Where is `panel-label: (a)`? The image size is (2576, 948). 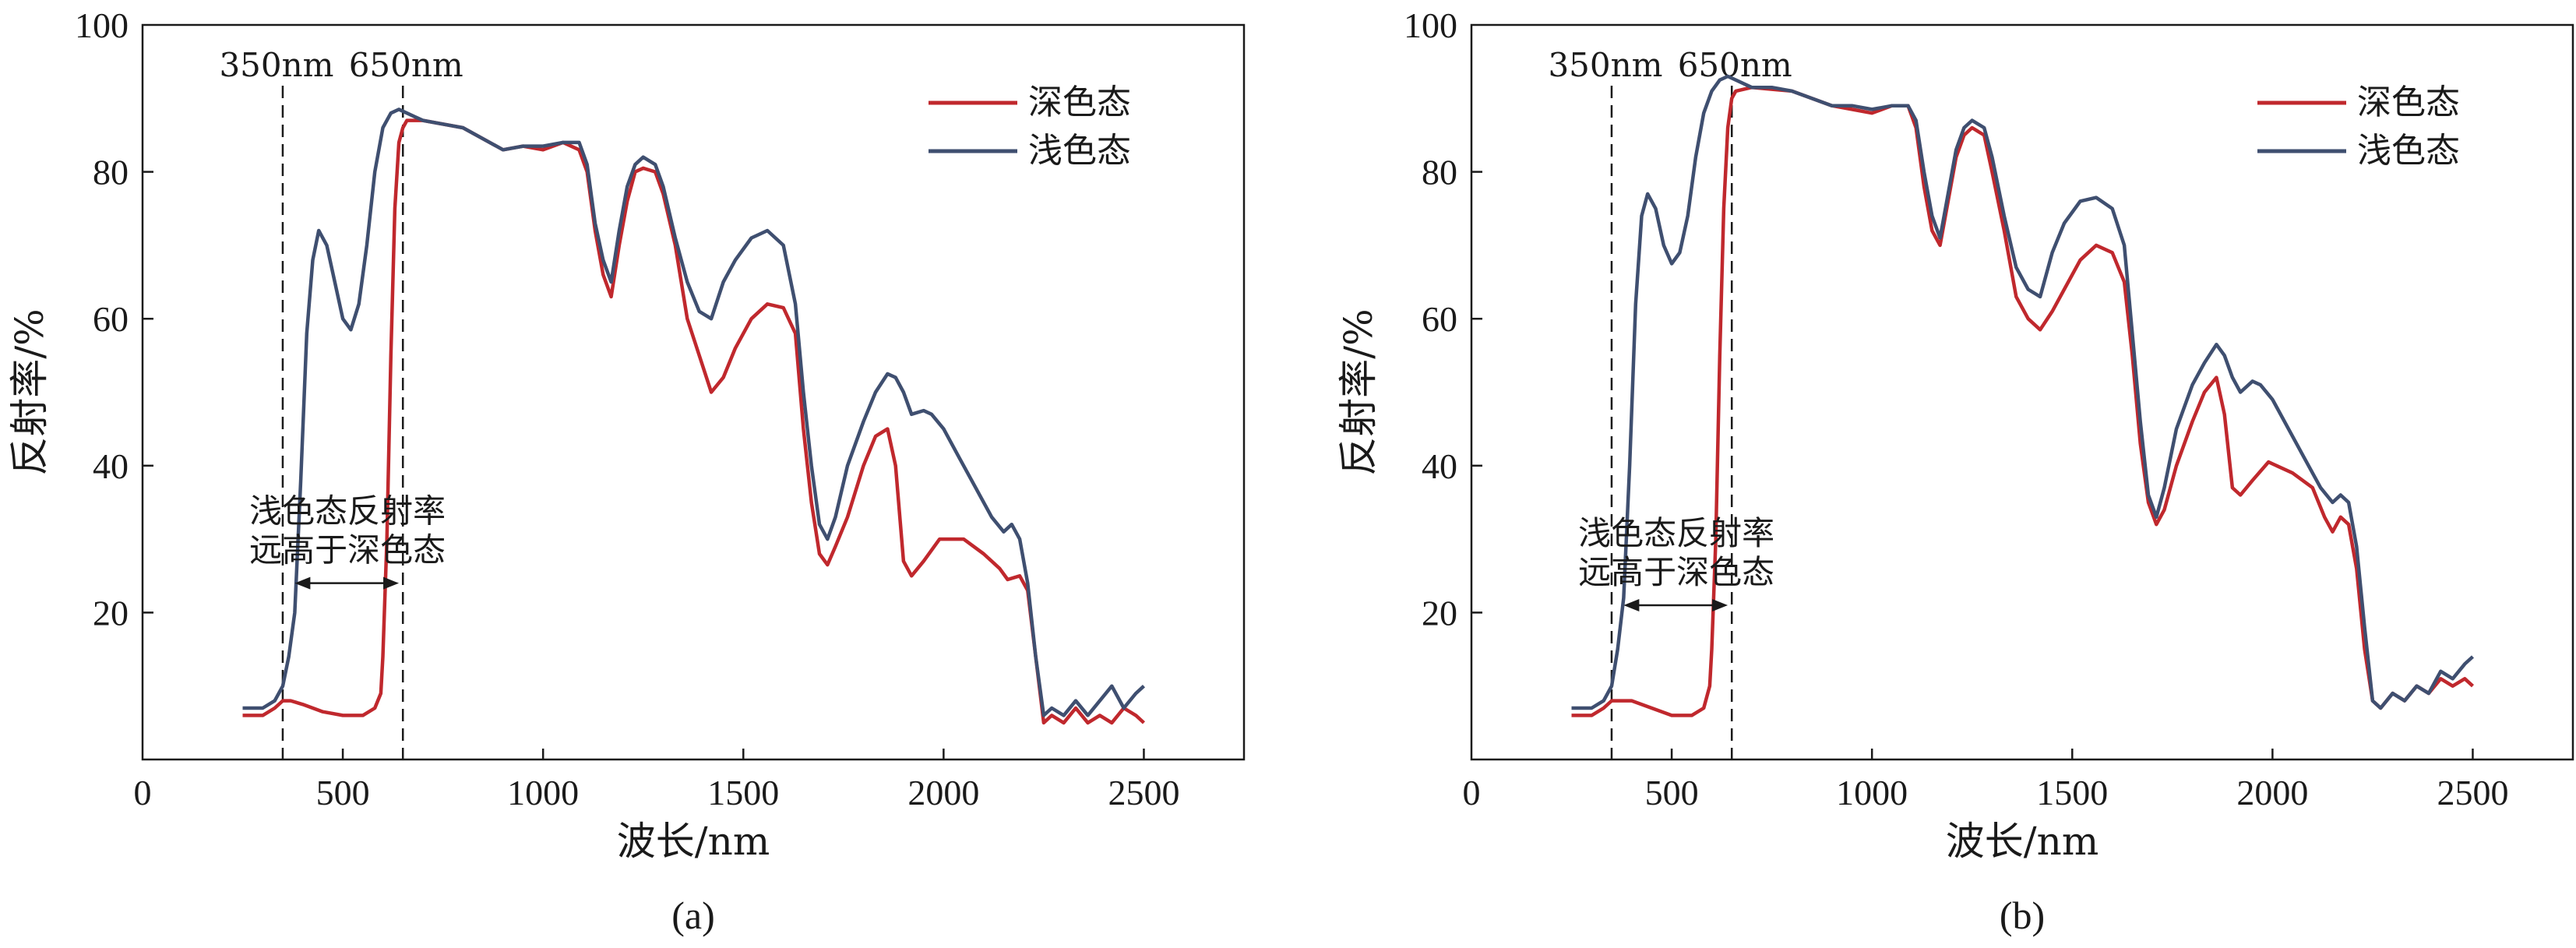 panel-label: (a) is located at coordinates (693, 915).